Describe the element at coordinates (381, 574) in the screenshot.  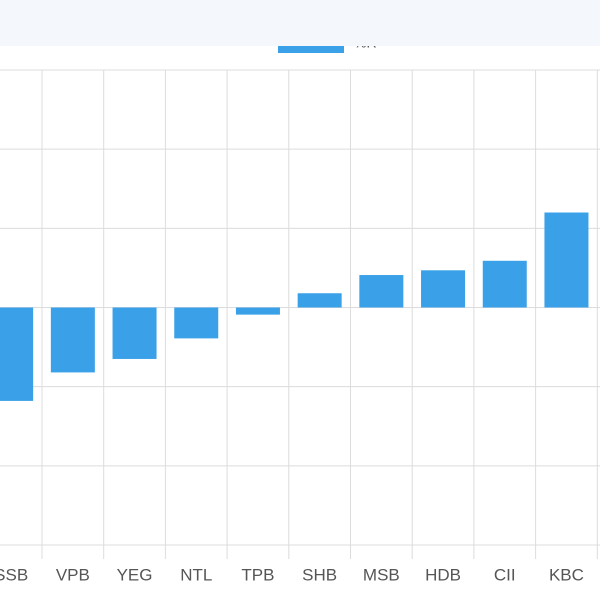
I see `x-tick-label: MSB` at that location.